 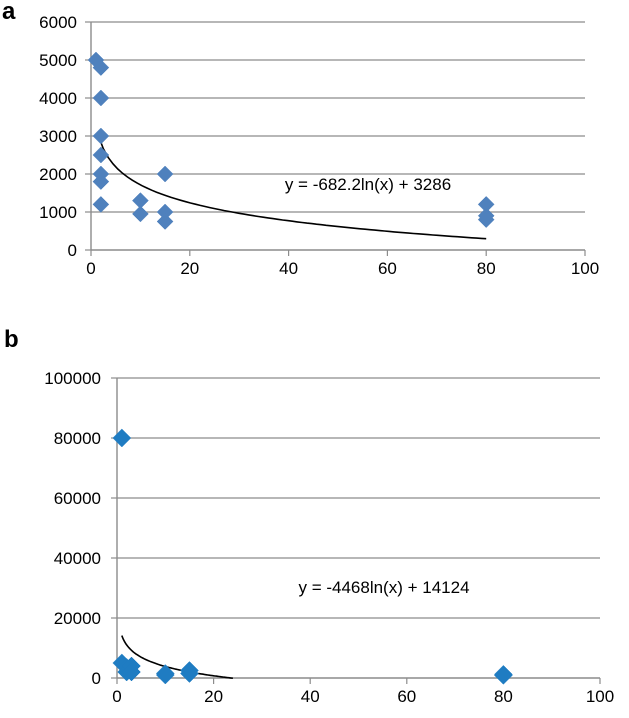 What do you see at coordinates (383, 587) in the screenshot?
I see `trendline-equation-label: y = -4468ln(x) + 14124` at bounding box center [383, 587].